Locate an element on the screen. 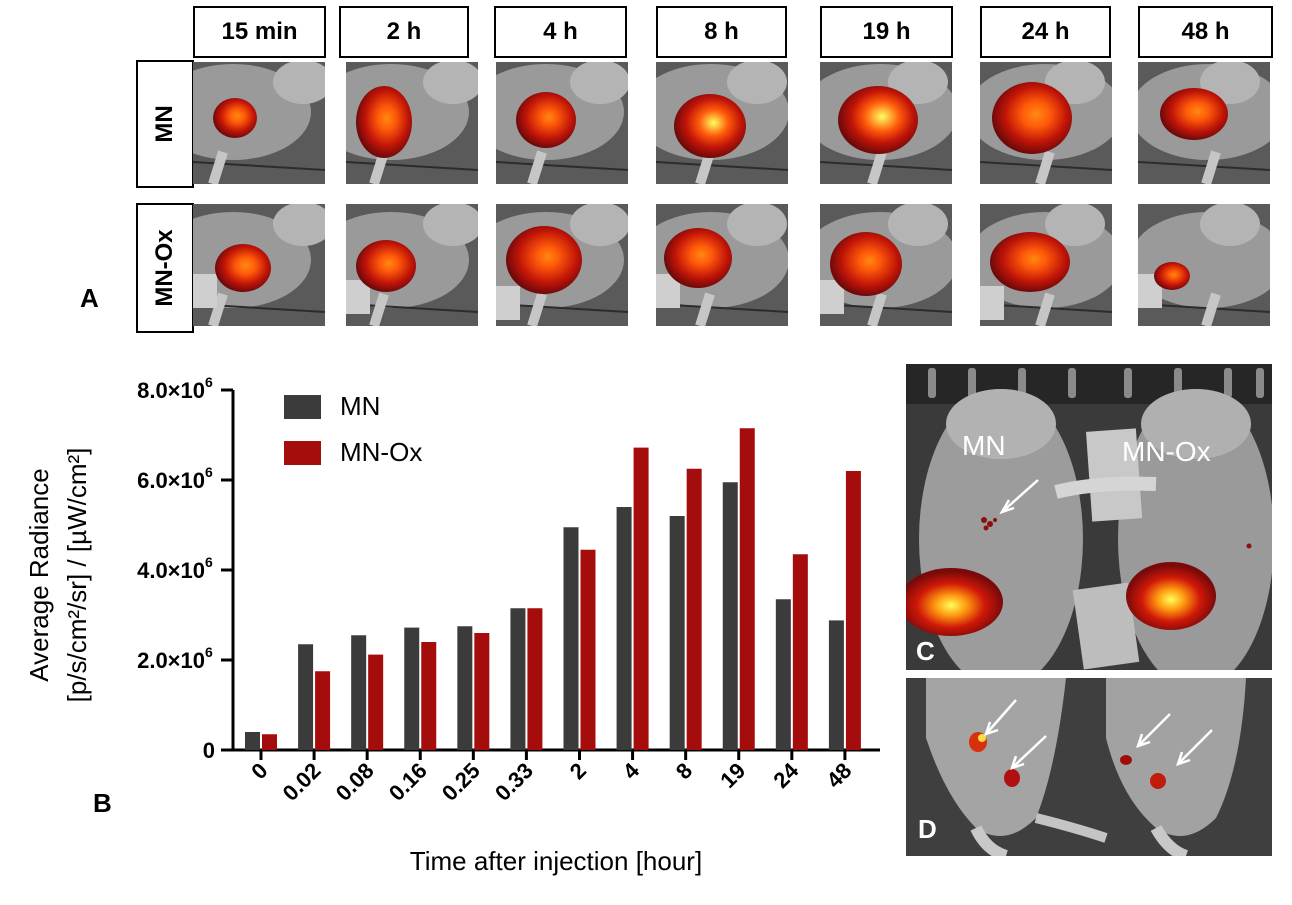 The height and width of the screenshot is (905, 1292). time-label-24h: 24 h is located at coordinates (1045, 32).